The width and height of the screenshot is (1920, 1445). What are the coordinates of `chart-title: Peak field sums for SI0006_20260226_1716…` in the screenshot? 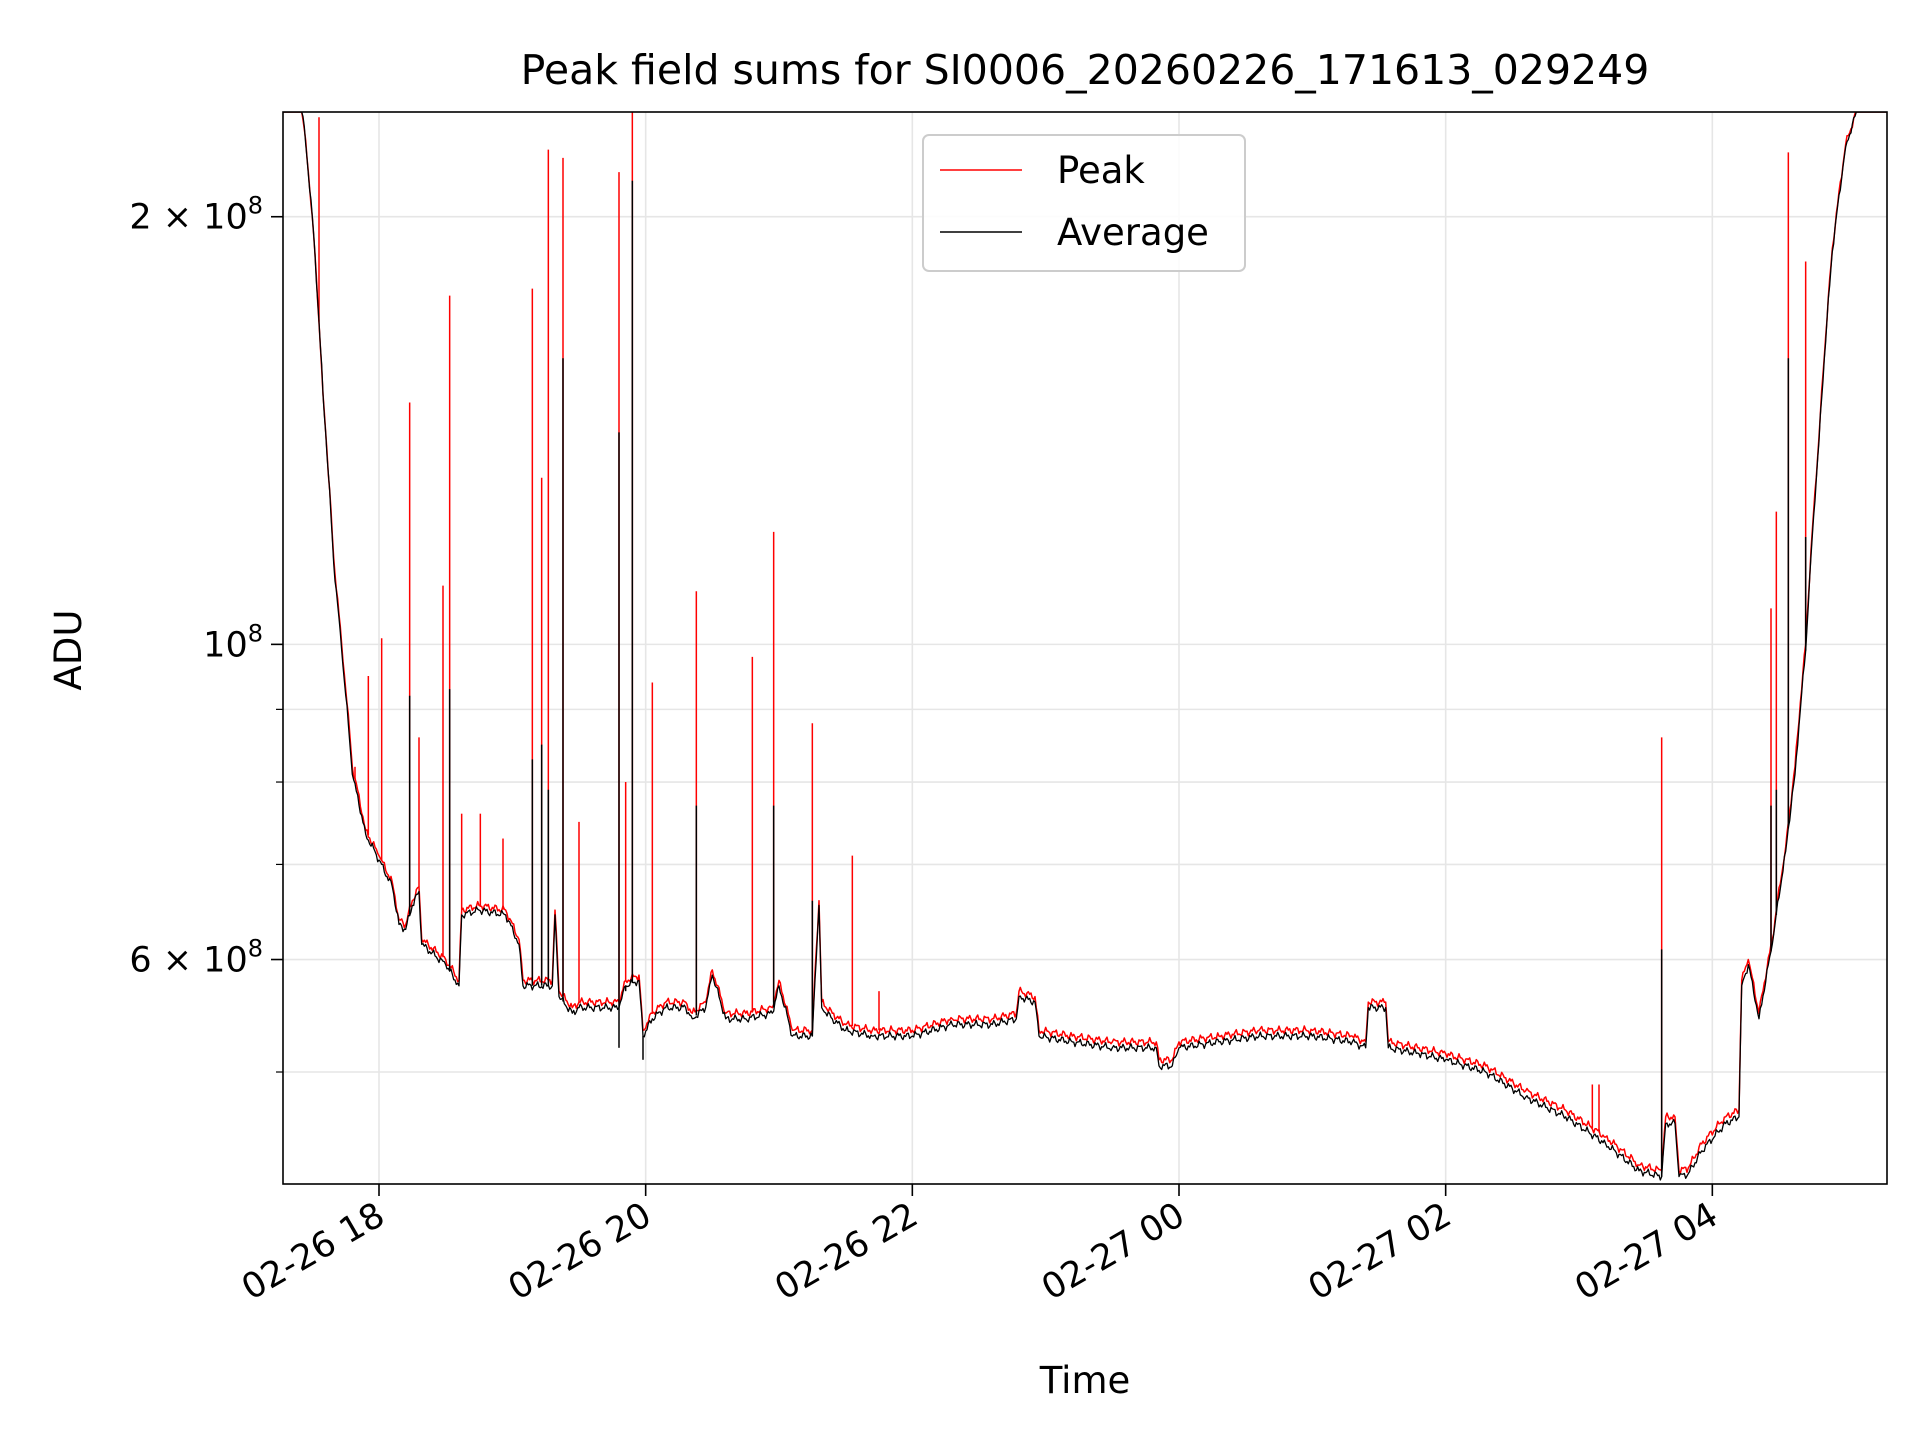 It's located at (1085, 70).